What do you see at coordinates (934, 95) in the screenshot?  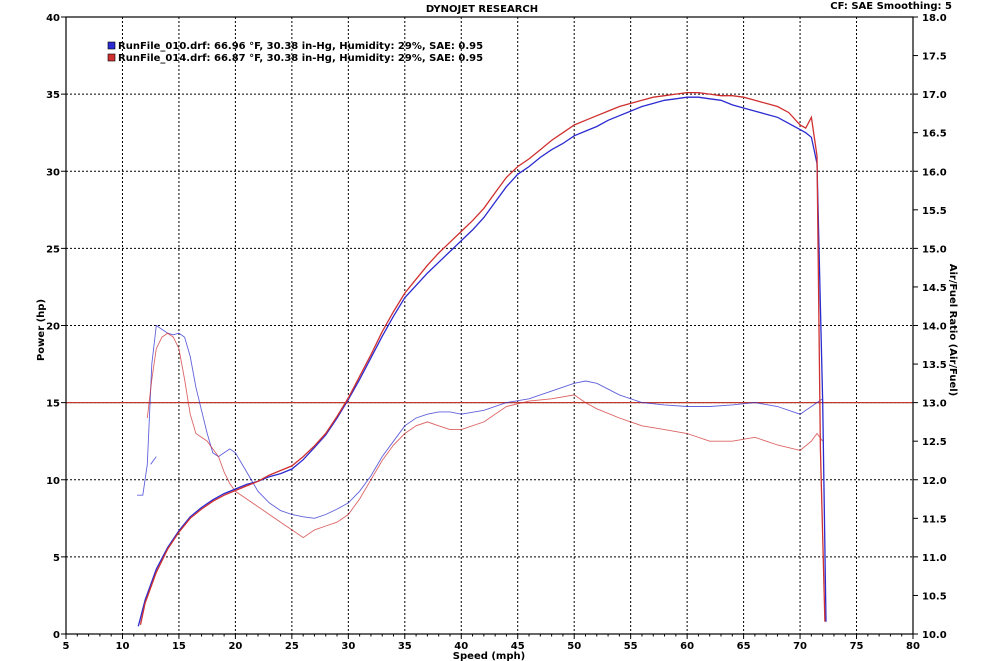 I see `y2-tick-label-17.0: 17.0` at bounding box center [934, 95].